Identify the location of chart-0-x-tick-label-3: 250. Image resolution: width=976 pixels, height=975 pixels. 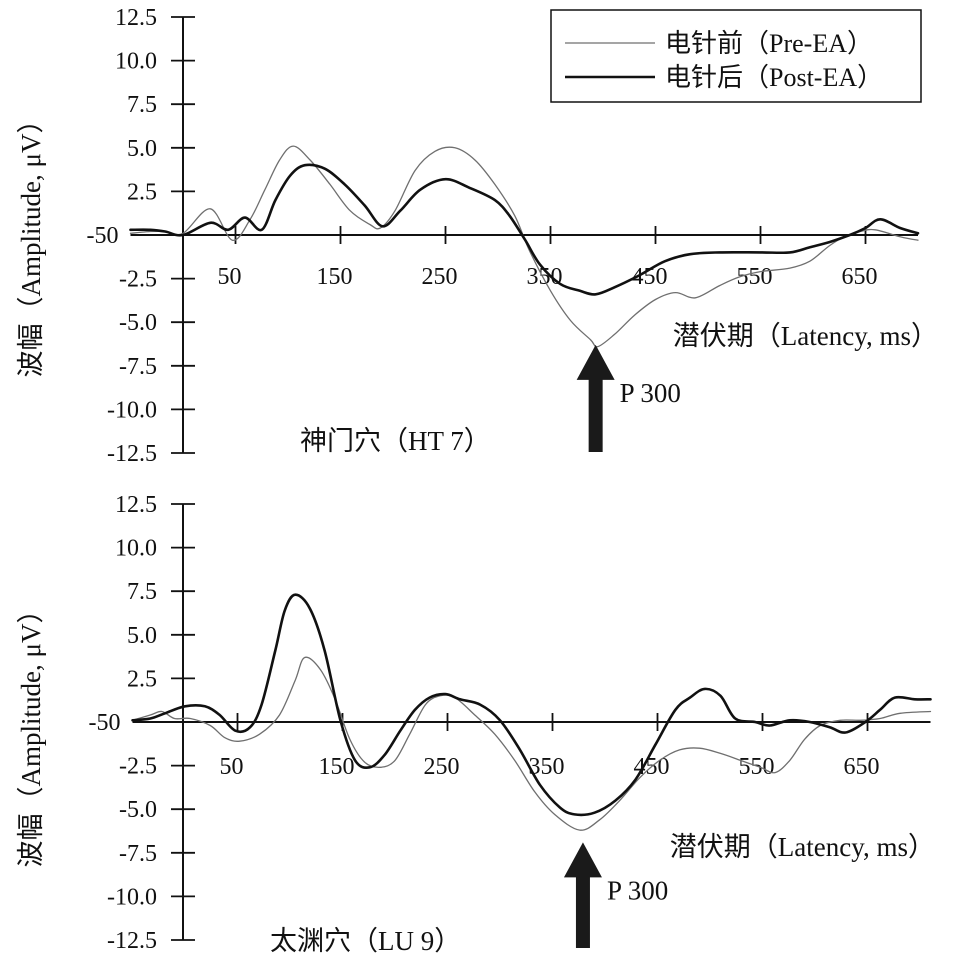
(440, 277).